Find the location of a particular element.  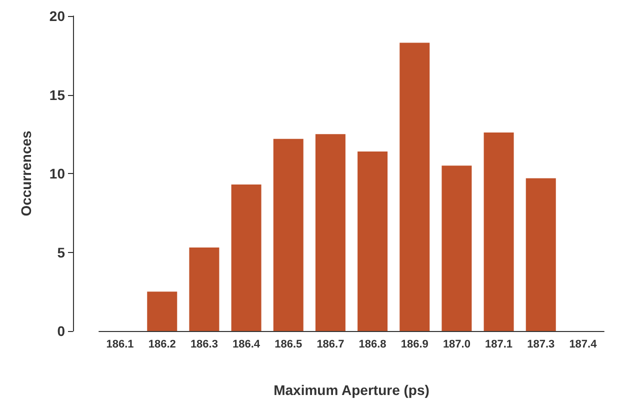

x-tick-label: 186.9 is located at coordinates (414, 344).